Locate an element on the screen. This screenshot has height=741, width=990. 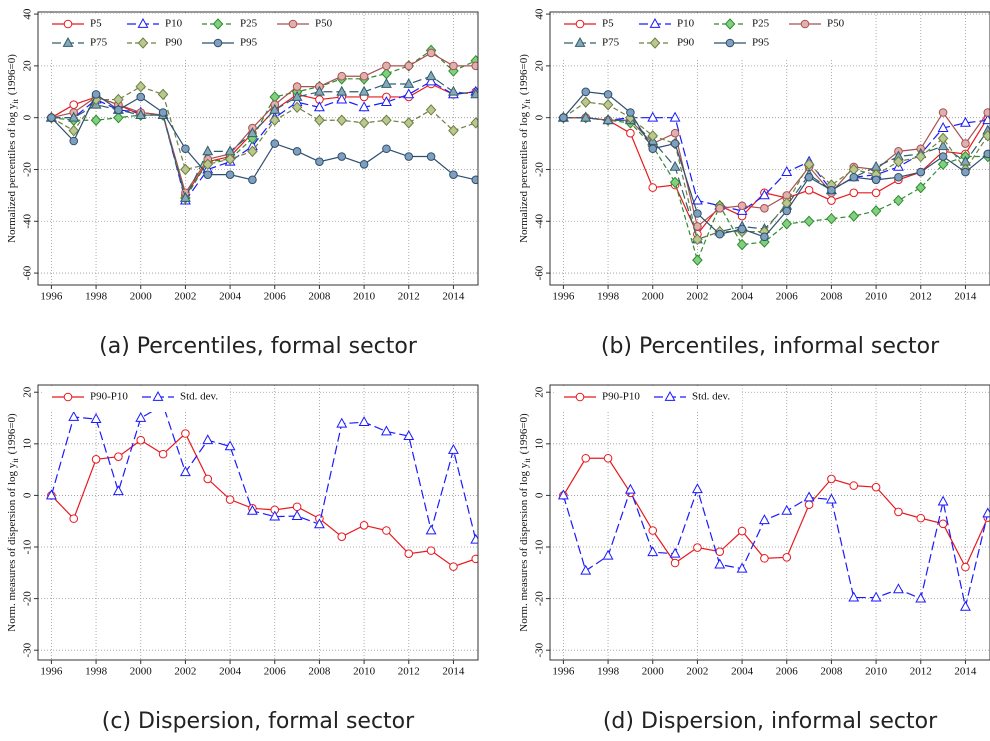
legend-label: P50 is located at coordinates (324, 24).